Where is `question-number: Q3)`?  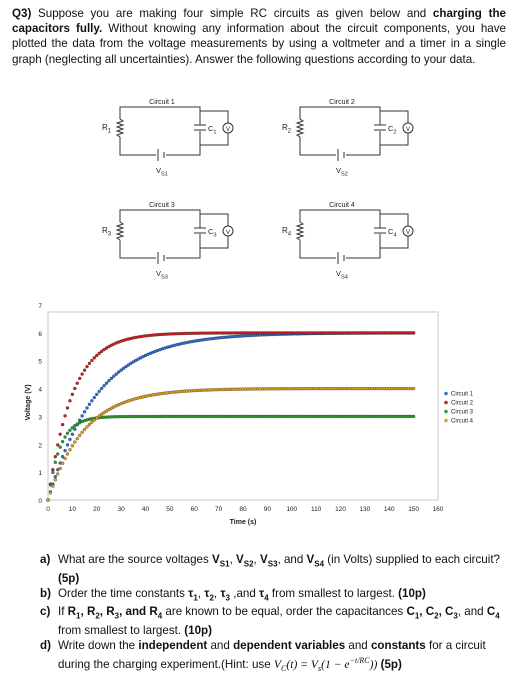
question-number: Q3) is located at coordinates (22, 13).